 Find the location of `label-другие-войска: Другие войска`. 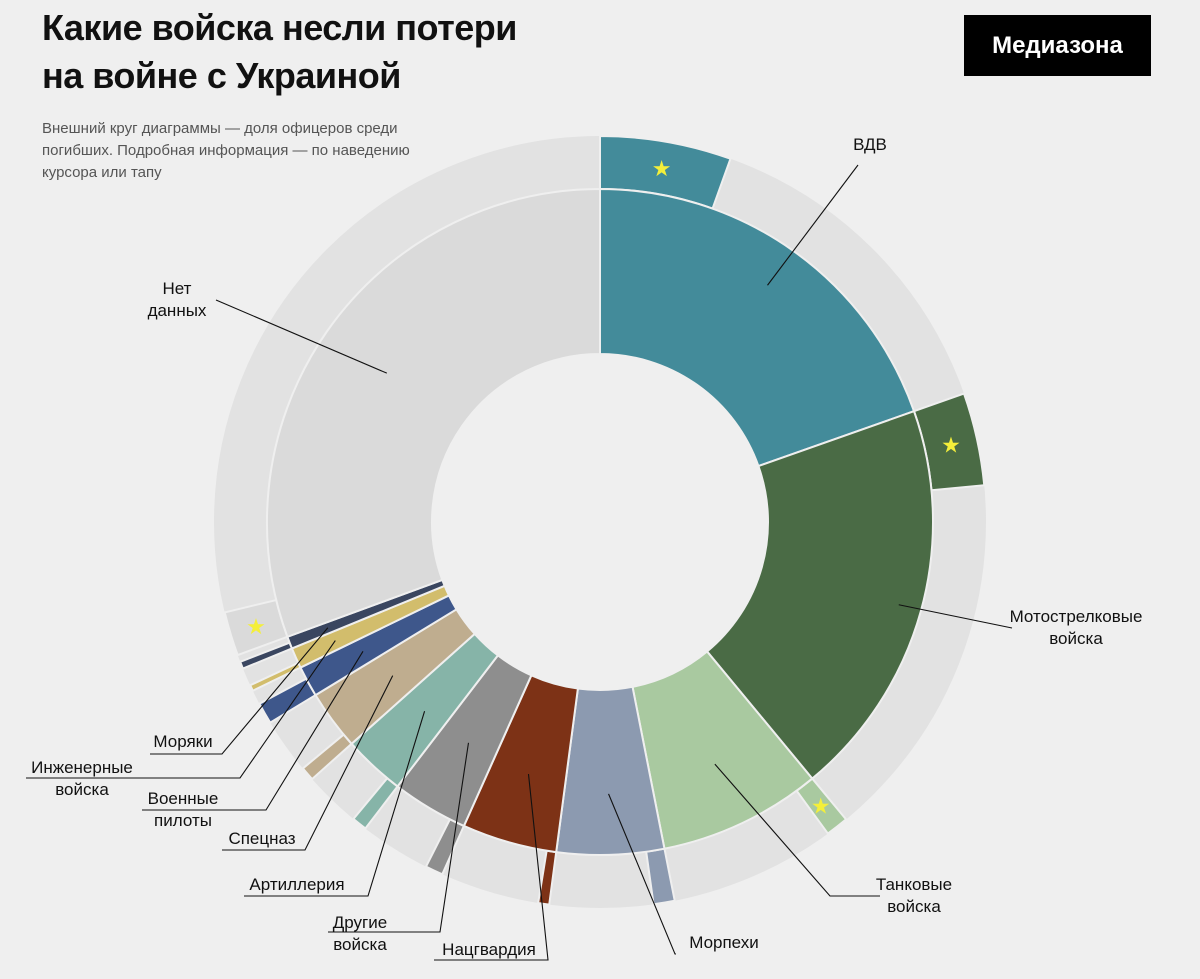

label-другие-войска: Другие войска is located at coordinates (360, 933).